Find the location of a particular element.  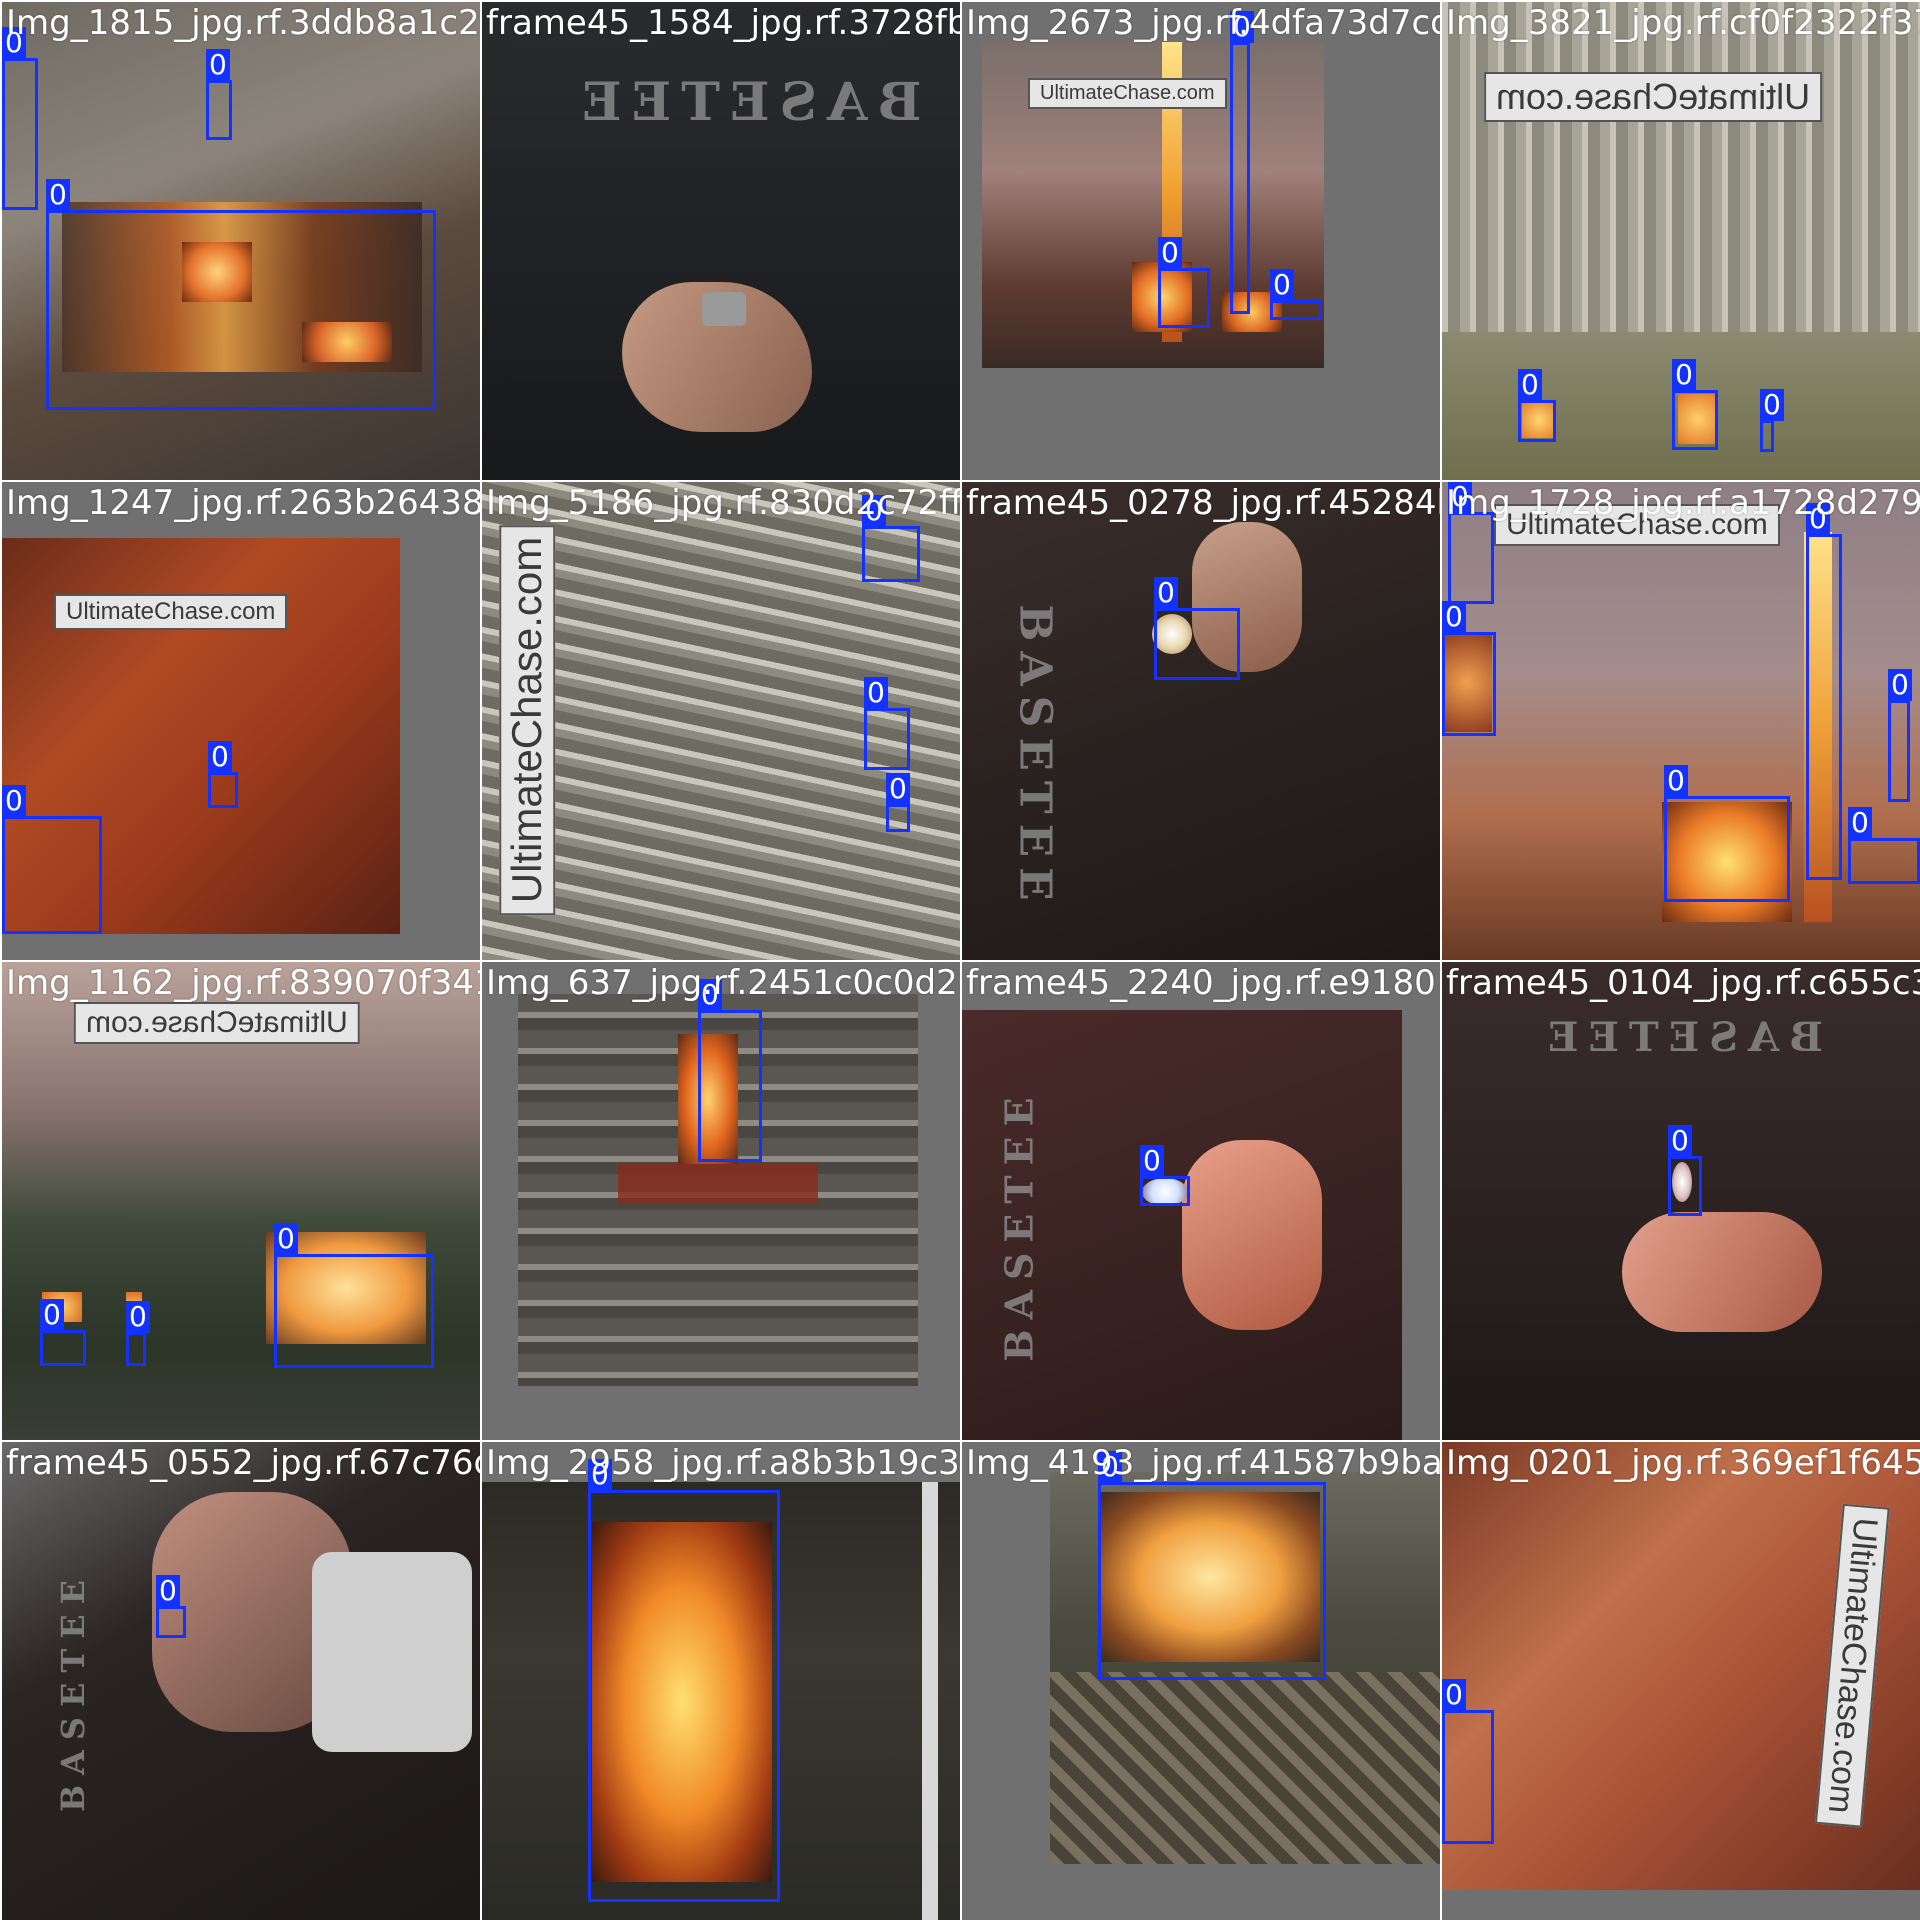

tile-title: Img_1247_jpg.rf.263b2643860 is located at coordinates (243, 503).